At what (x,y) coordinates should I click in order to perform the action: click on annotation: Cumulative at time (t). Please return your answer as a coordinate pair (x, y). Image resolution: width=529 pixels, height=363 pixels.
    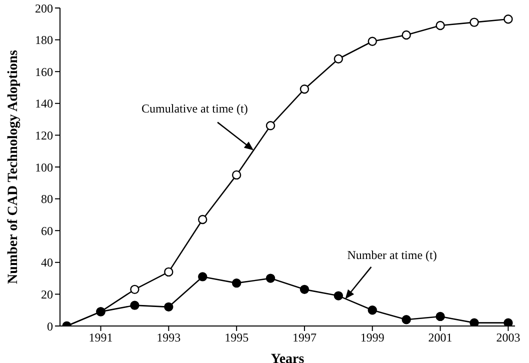
    Looking at the image, I should click on (195, 108).